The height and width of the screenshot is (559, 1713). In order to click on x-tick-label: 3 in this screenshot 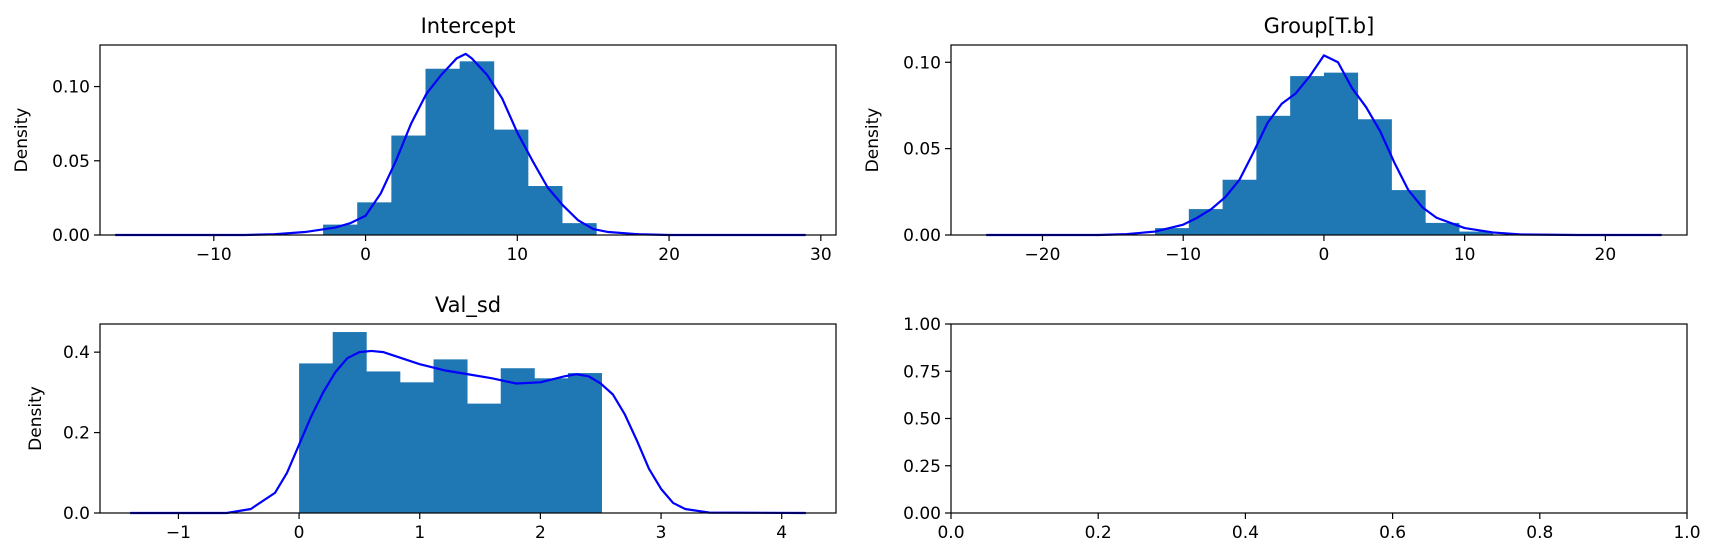, I will do `click(661, 533)`.